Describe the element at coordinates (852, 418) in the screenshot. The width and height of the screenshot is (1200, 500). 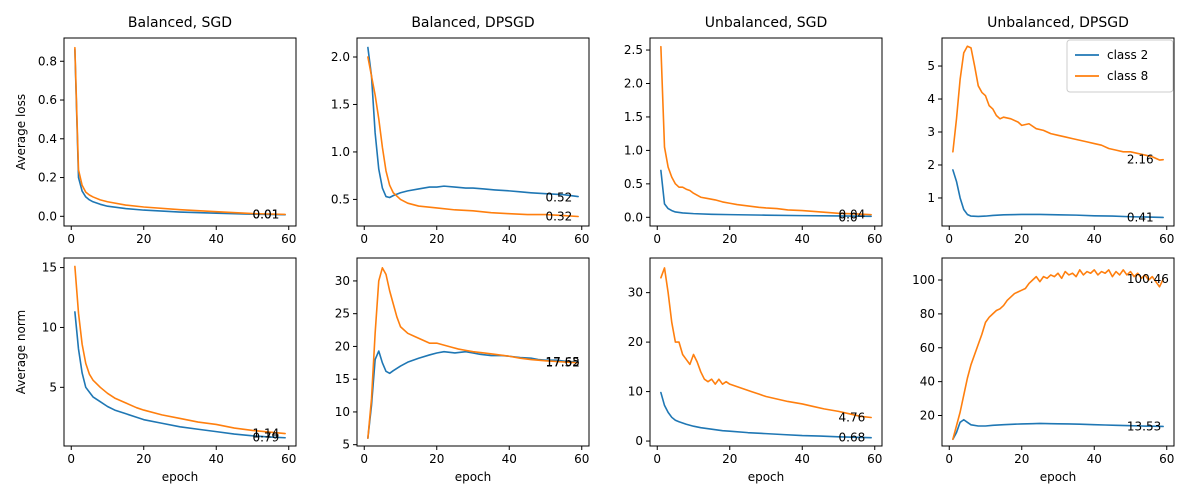
I see `data-label: 4.76` at that location.